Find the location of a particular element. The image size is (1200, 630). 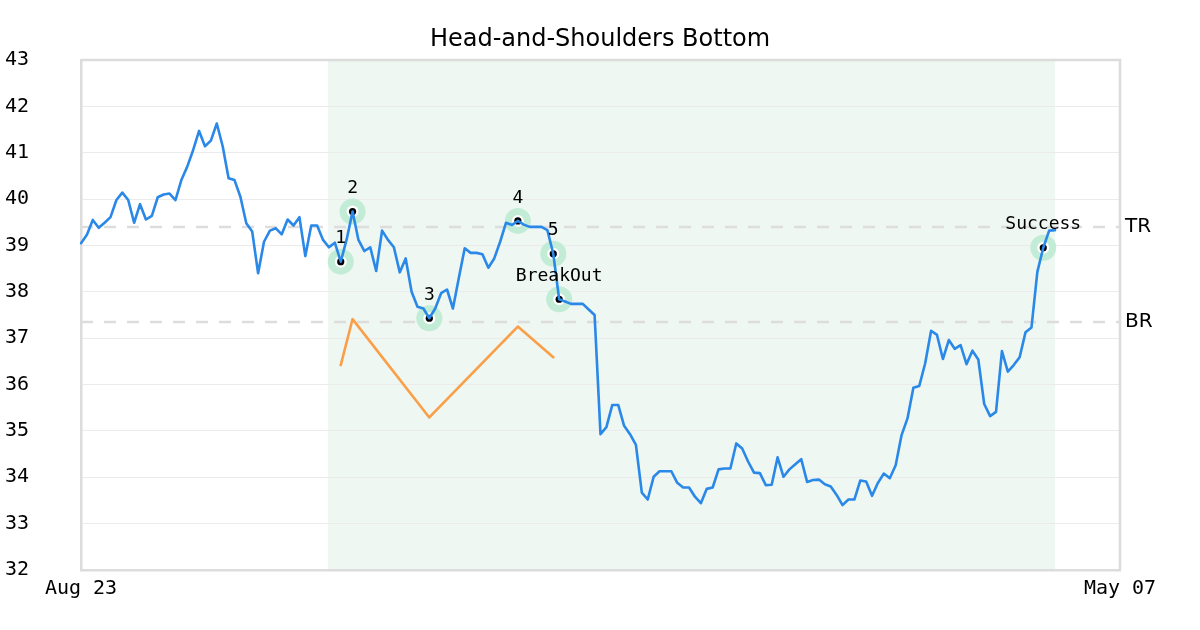

series-label: 4 is located at coordinates (518, 196).